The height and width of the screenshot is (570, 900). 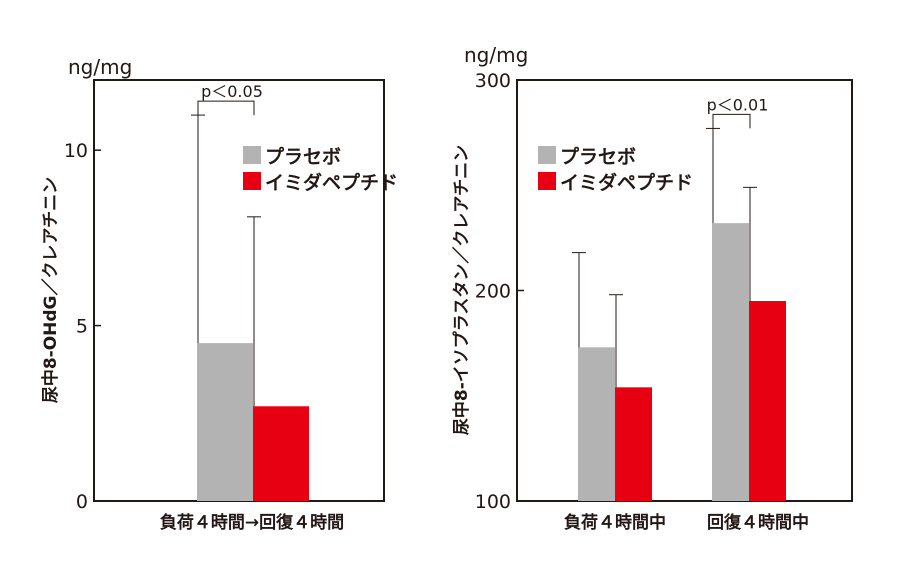 What do you see at coordinates (250, 307) in the screenshot?
I see `bars-left` at bounding box center [250, 307].